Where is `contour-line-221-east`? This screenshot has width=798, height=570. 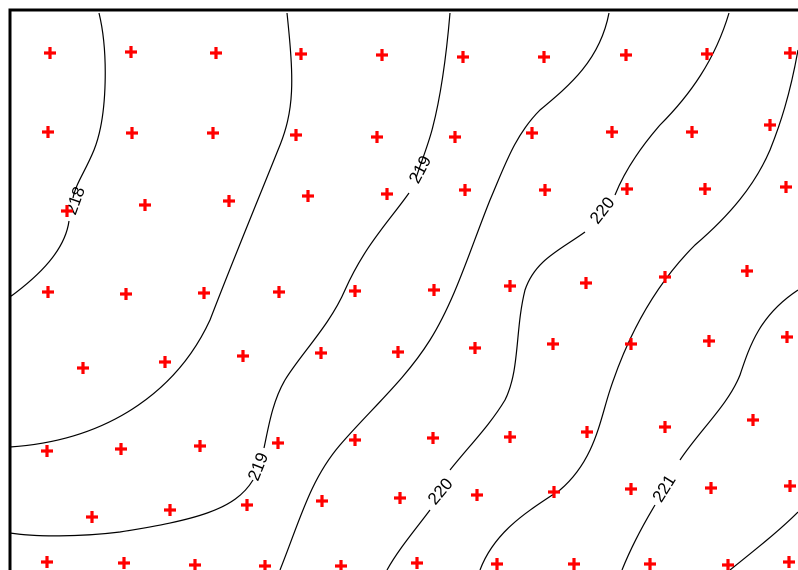
contour-line-221-east is located at coordinates (709, 429).